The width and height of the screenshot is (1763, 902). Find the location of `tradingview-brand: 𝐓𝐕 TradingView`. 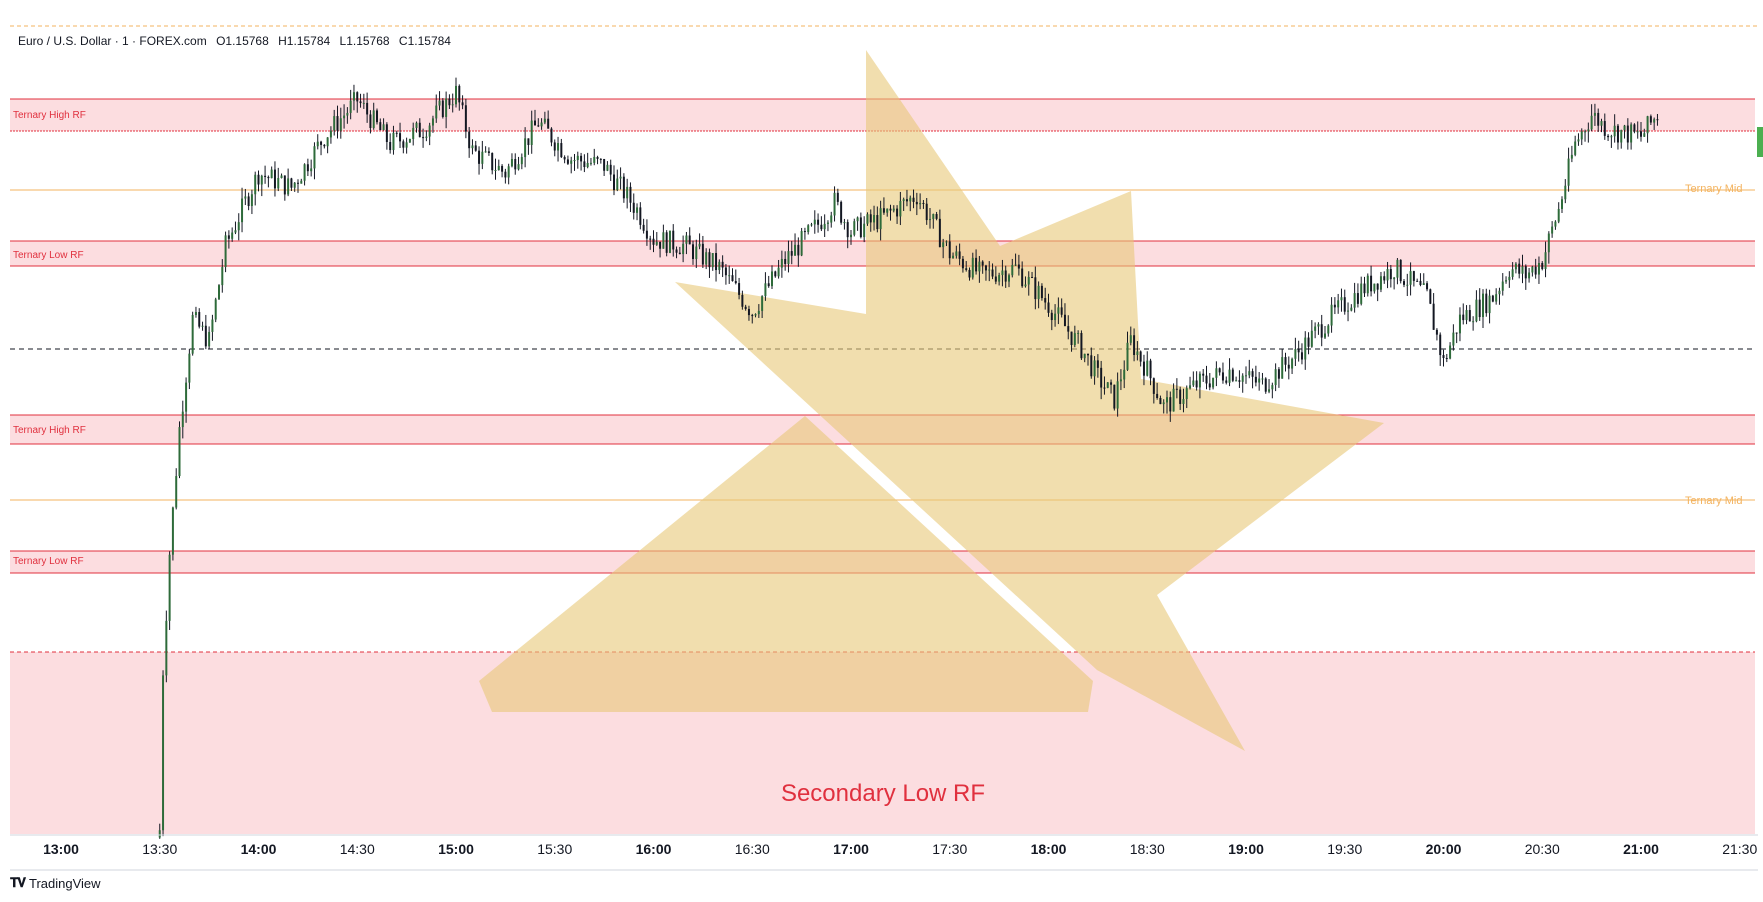

tradingview-brand: 𝐓𝐕 TradingView is located at coordinates (55, 883).